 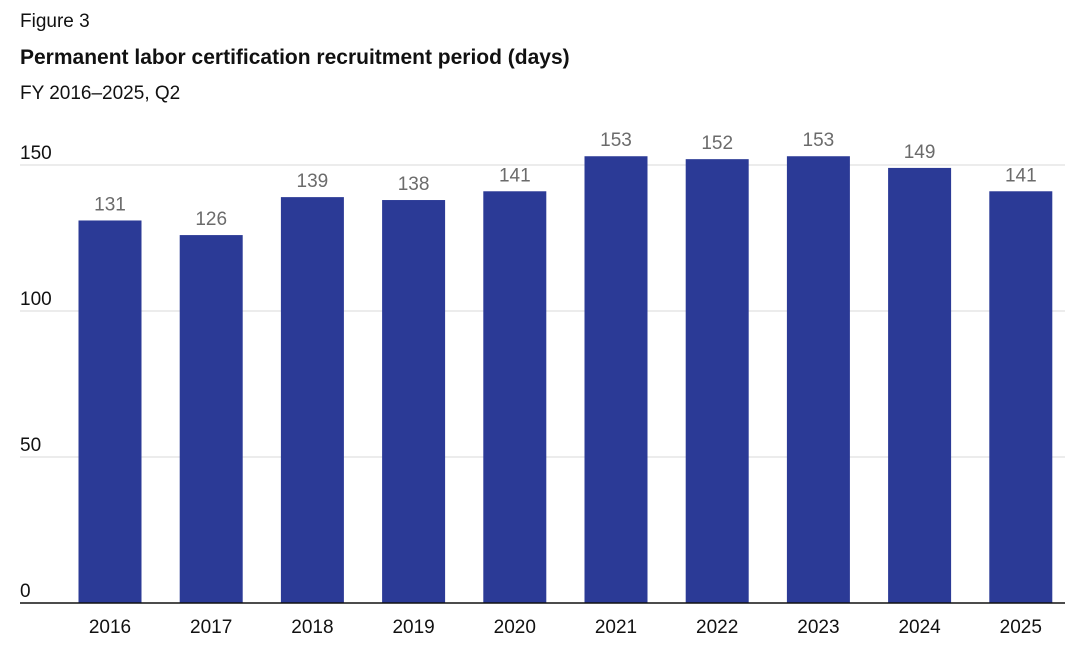 What do you see at coordinates (30, 445) in the screenshot?
I see `y-tick-label: 50` at bounding box center [30, 445].